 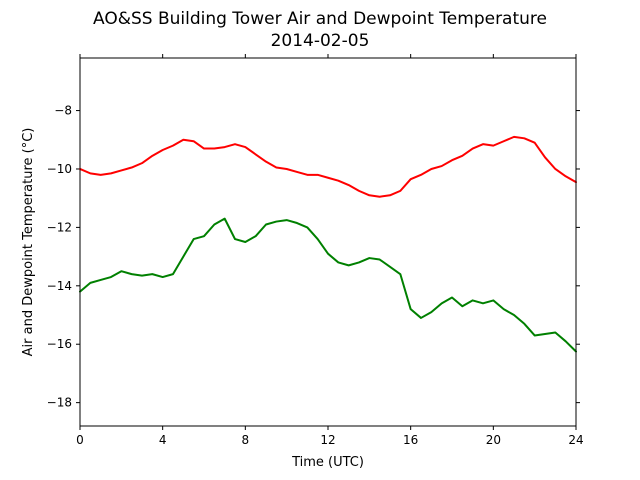 I want to click on x-tick-label: 0, so click(x=80, y=440).